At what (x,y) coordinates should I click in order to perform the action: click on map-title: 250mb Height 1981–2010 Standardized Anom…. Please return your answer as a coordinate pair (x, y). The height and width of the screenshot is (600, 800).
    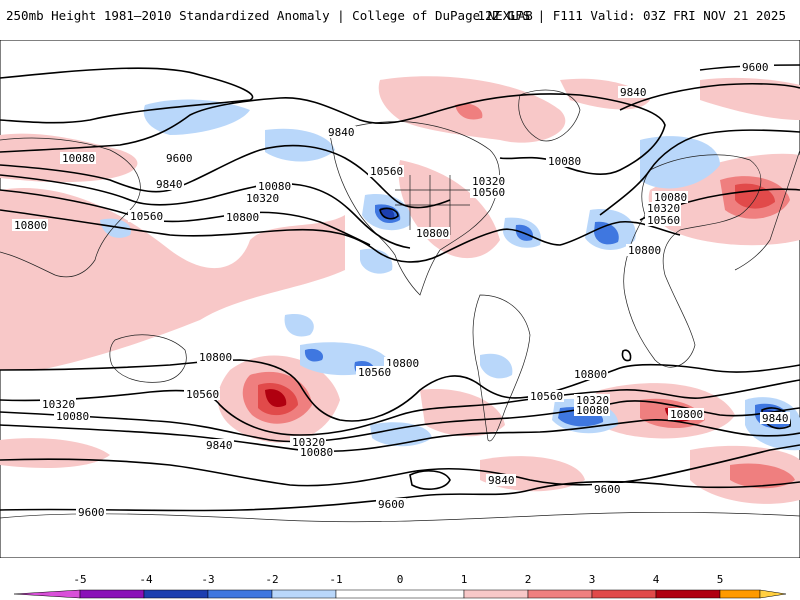
    Looking at the image, I should click on (269, 15).